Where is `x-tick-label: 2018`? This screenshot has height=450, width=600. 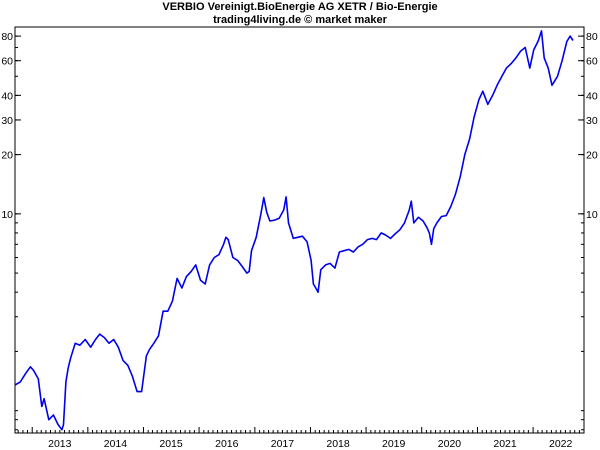
x-tick-label: 2018 is located at coordinates (338, 444).